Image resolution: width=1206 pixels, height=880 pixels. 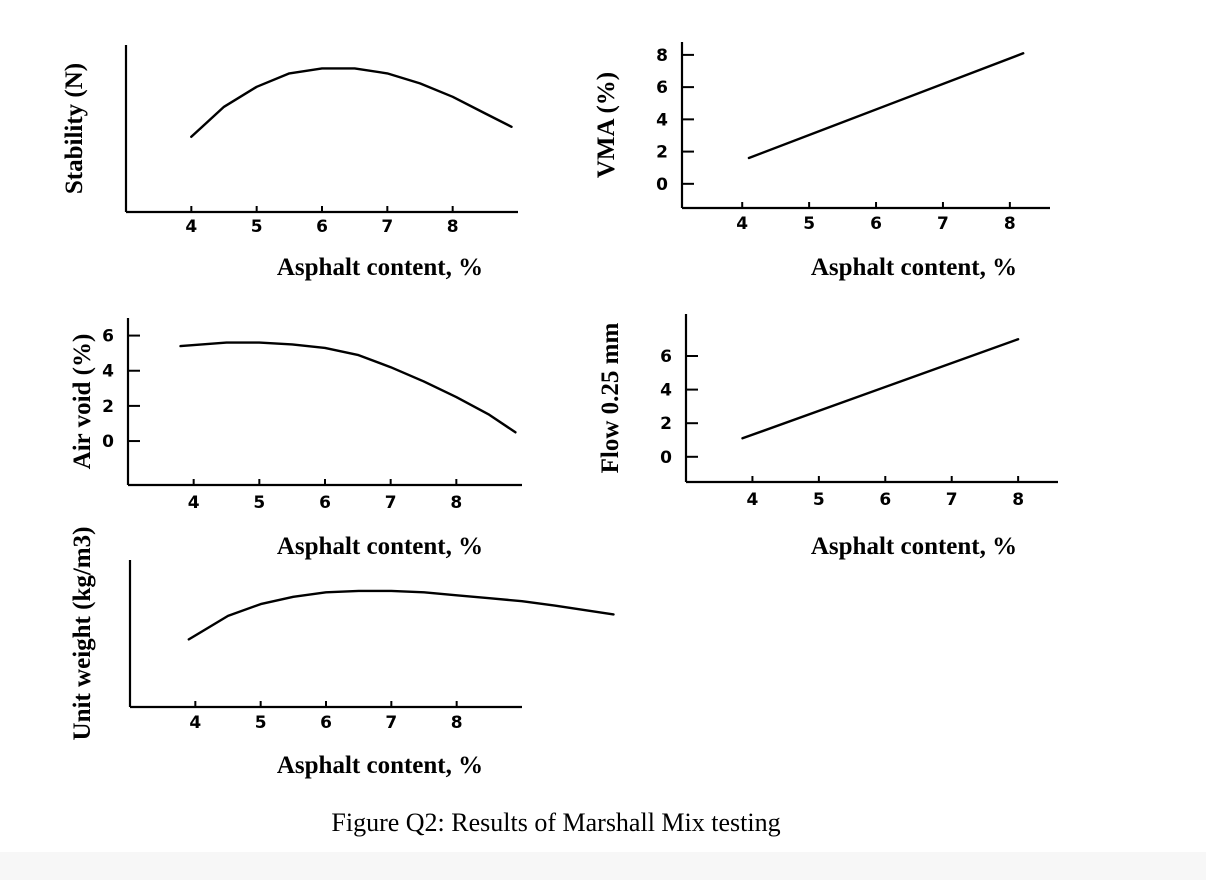 What do you see at coordinates (886, 106) in the screenshot?
I see `series-line-vma` at bounding box center [886, 106].